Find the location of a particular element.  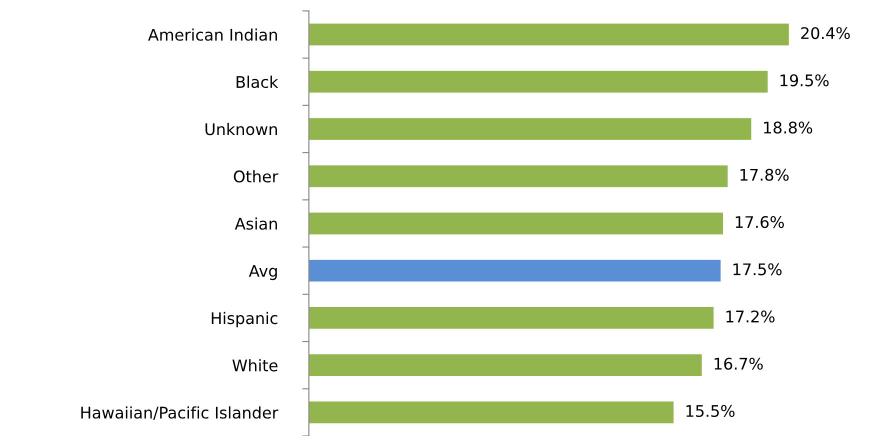

y-tick-label: Avg is located at coordinates (262, 272).